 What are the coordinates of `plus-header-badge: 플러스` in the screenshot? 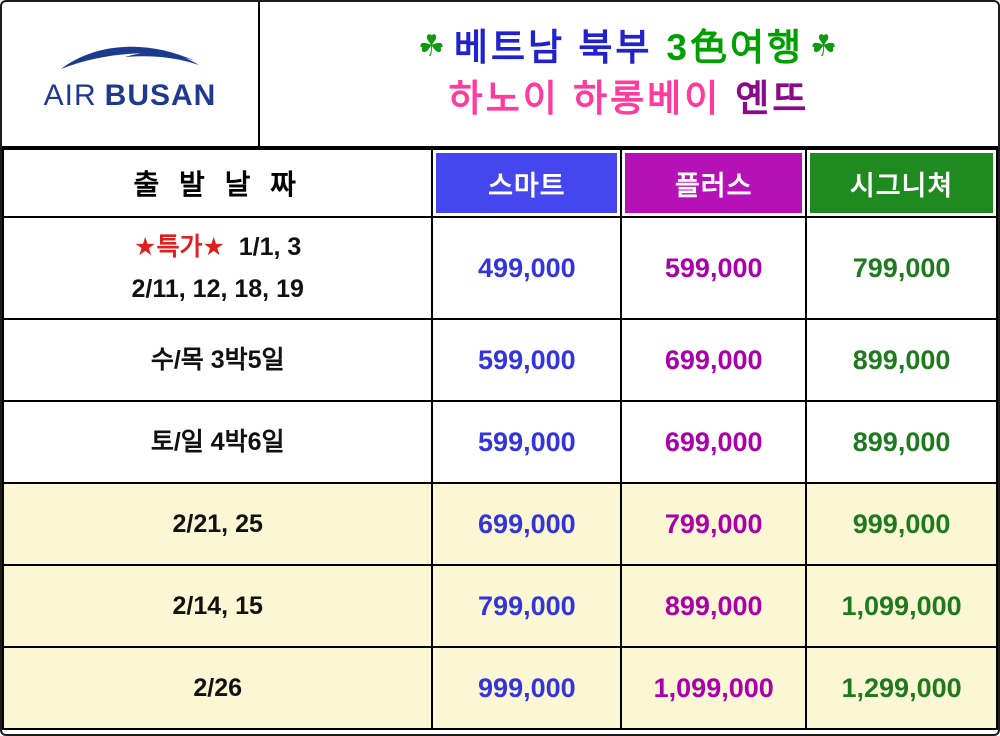 It's located at (714, 183).